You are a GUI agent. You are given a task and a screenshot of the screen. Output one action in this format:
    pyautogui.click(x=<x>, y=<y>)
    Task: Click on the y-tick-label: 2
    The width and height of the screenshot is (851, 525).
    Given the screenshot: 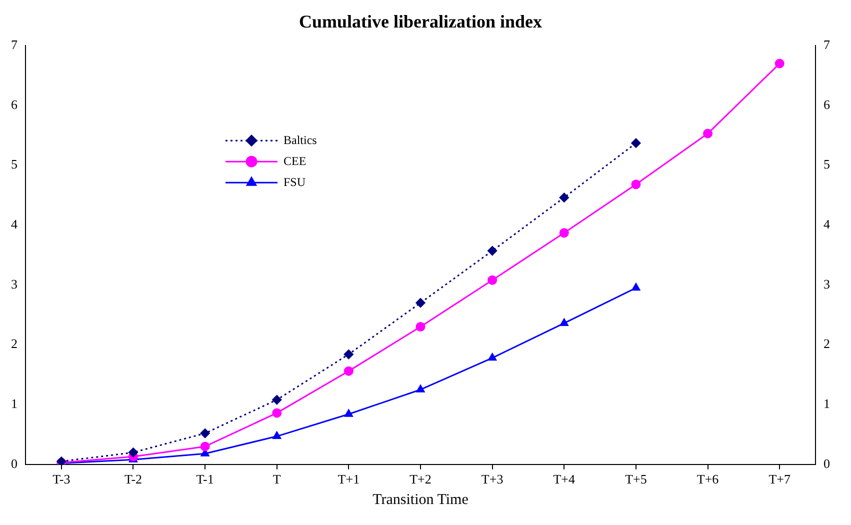 What is the action you would take?
    pyautogui.click(x=14, y=344)
    